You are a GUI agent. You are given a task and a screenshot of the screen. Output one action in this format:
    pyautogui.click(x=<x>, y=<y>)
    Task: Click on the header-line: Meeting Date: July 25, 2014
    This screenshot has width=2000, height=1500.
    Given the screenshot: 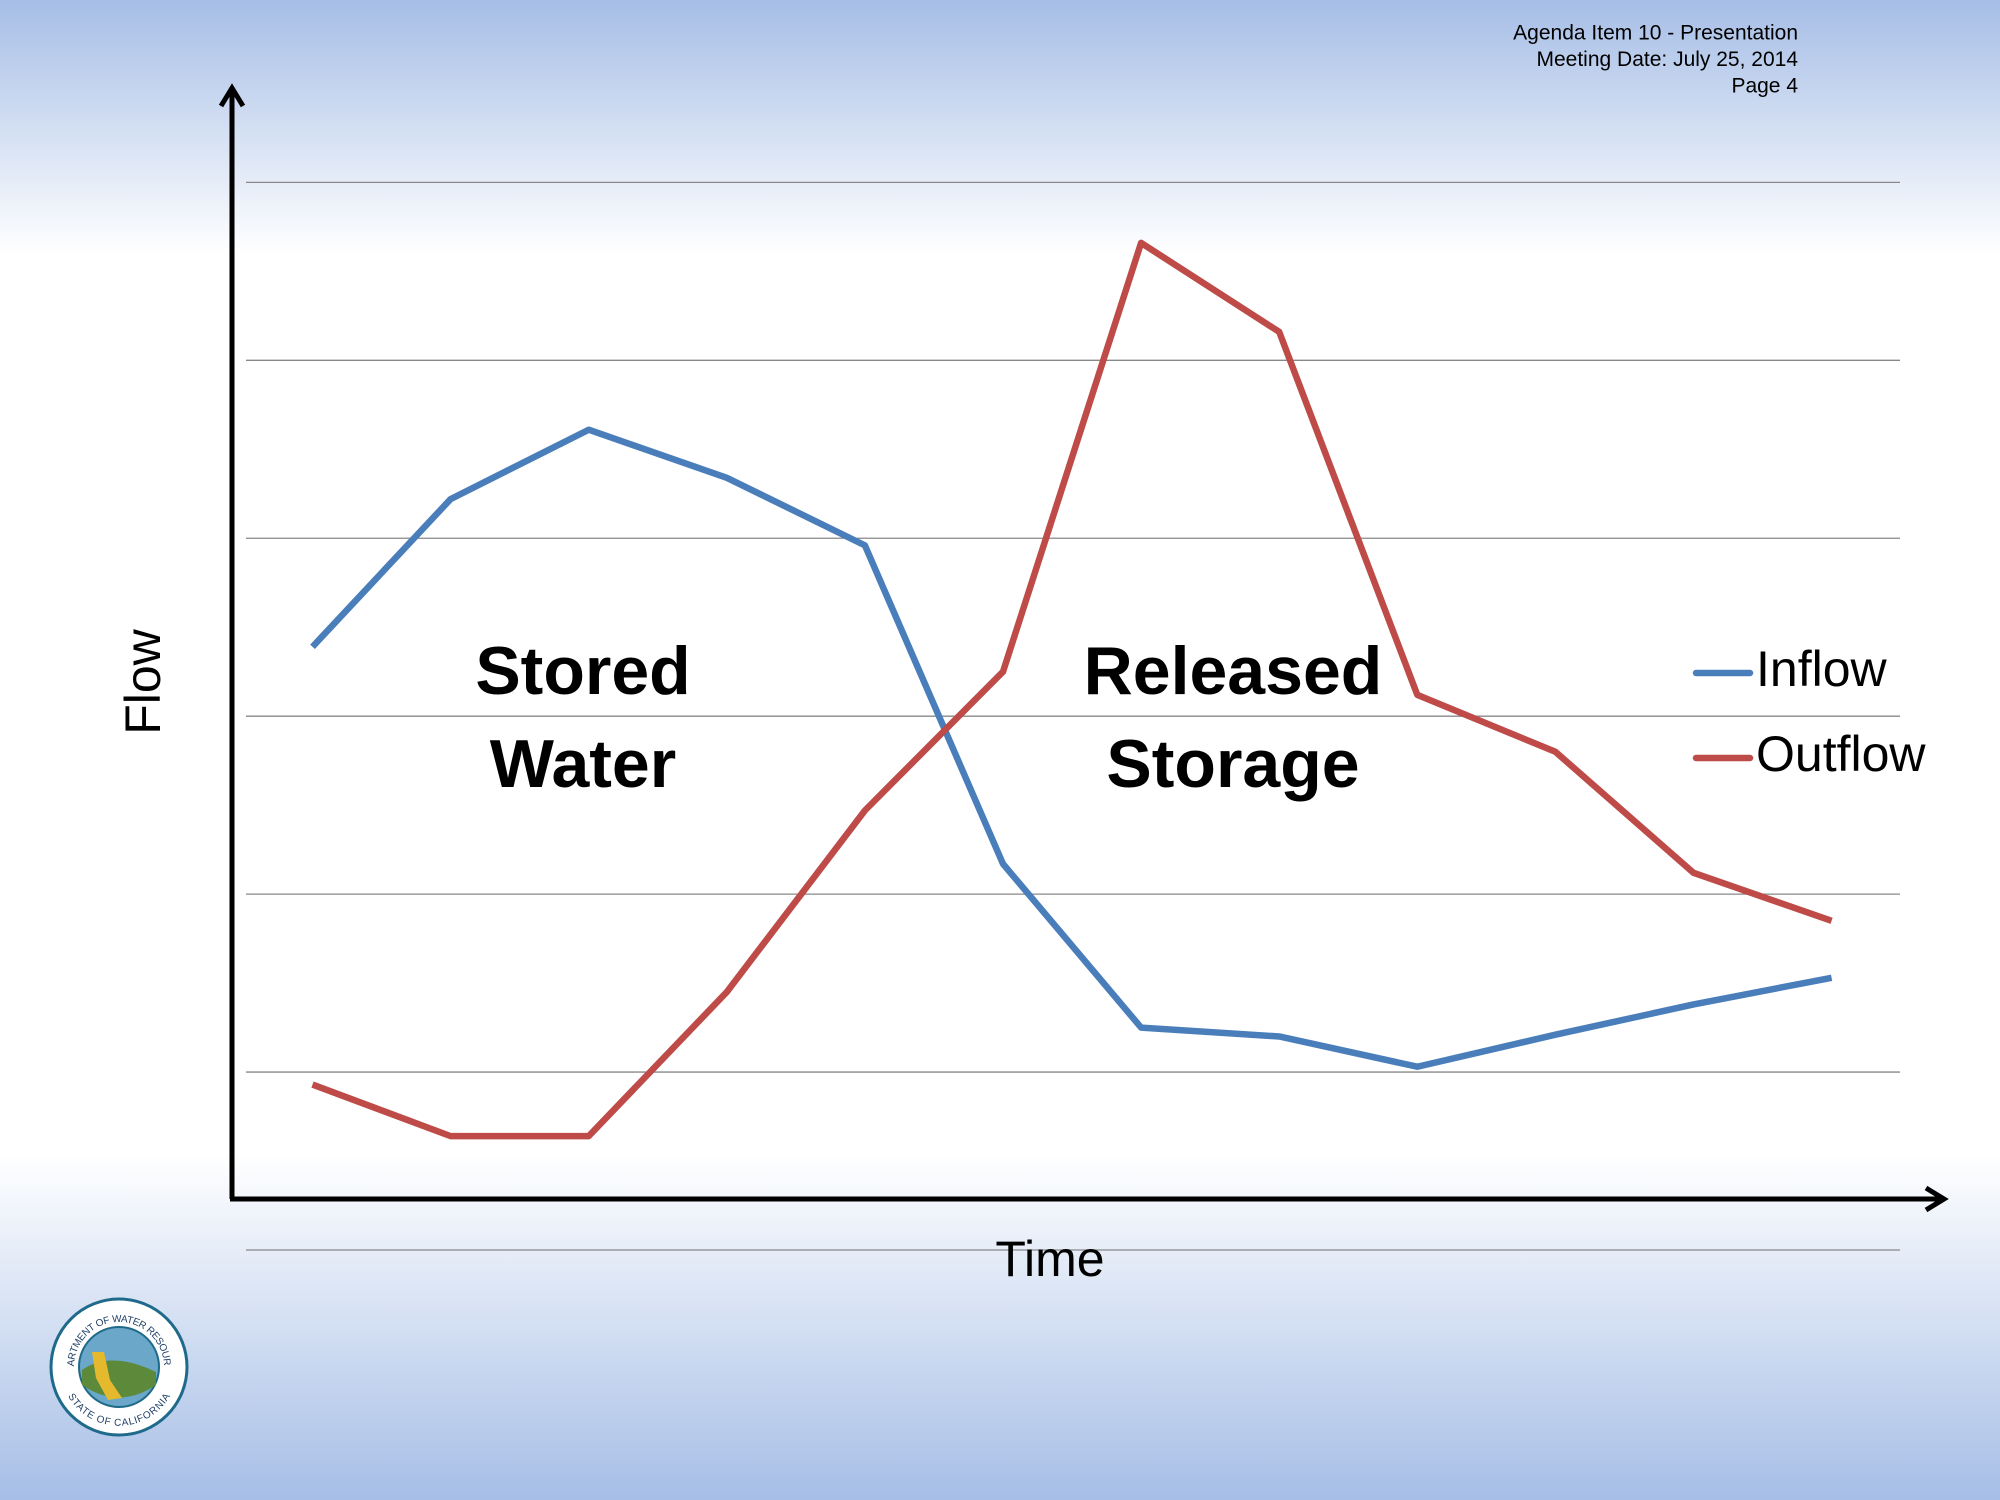 What is the action you would take?
    pyautogui.click(x=1668, y=59)
    